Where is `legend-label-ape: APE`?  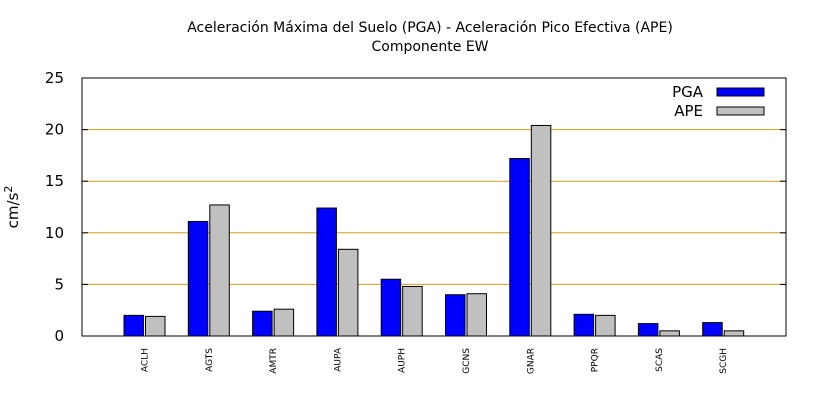 legend-label-ape: APE is located at coordinates (688, 111).